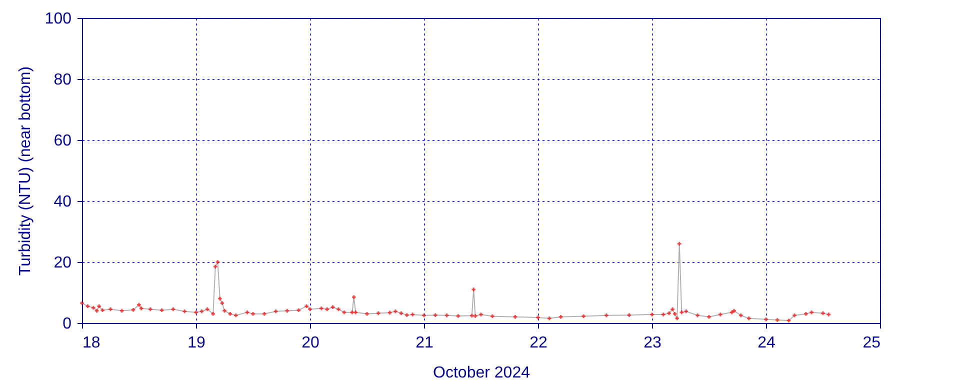 The width and height of the screenshot is (960, 384). I want to click on y-tick-label: 20, so click(63, 263).